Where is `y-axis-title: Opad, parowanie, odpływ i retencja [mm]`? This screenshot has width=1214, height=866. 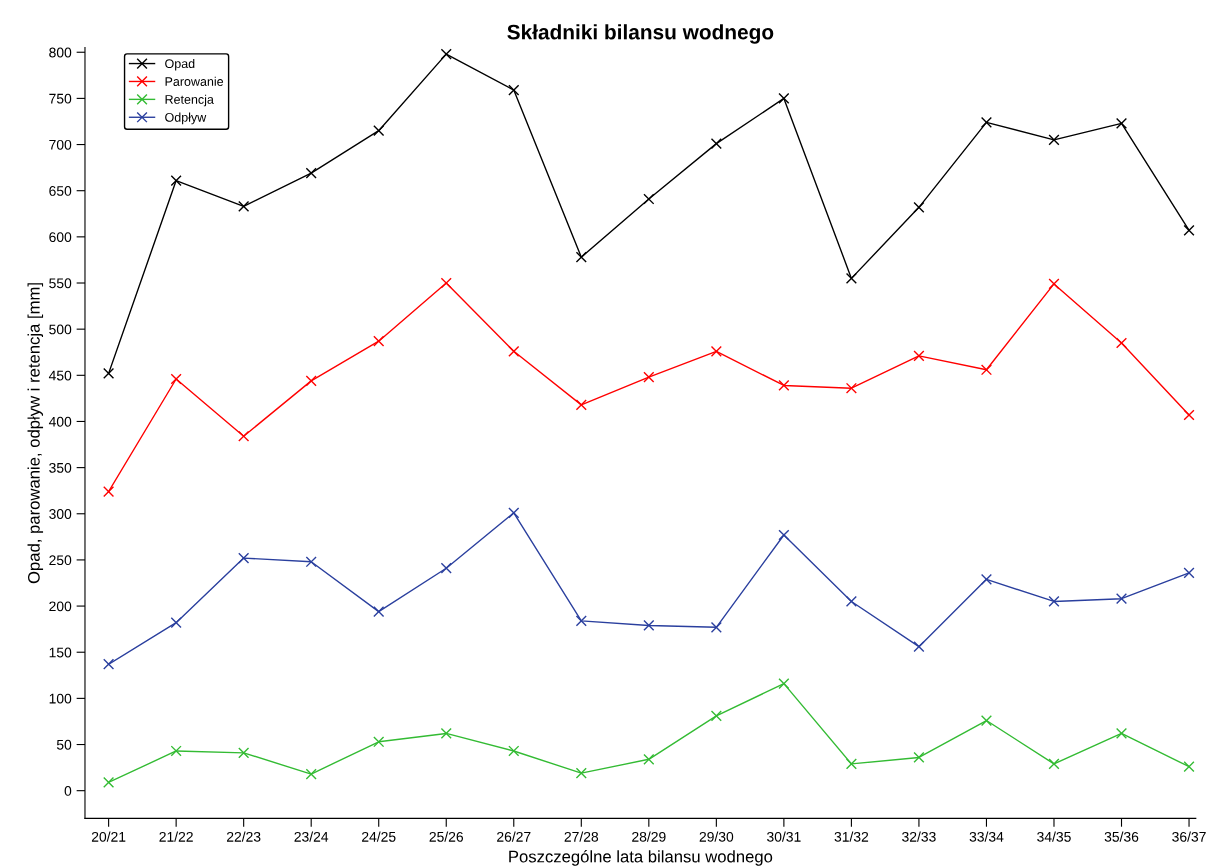
y-axis-title: Opad, parowanie, odpływ i retencja [mm] is located at coordinates (35, 433).